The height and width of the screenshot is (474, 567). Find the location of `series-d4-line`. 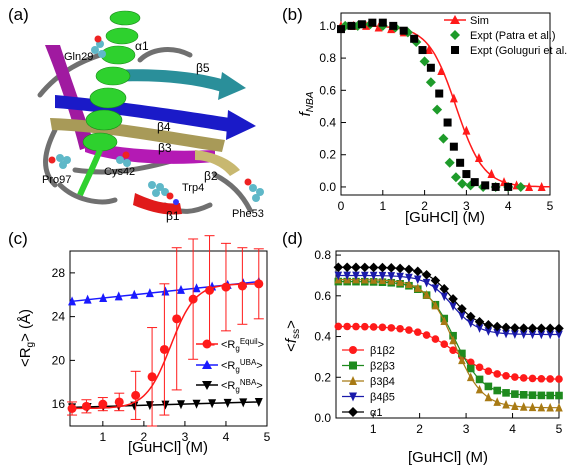

series-d4-line is located at coordinates (448, 297).